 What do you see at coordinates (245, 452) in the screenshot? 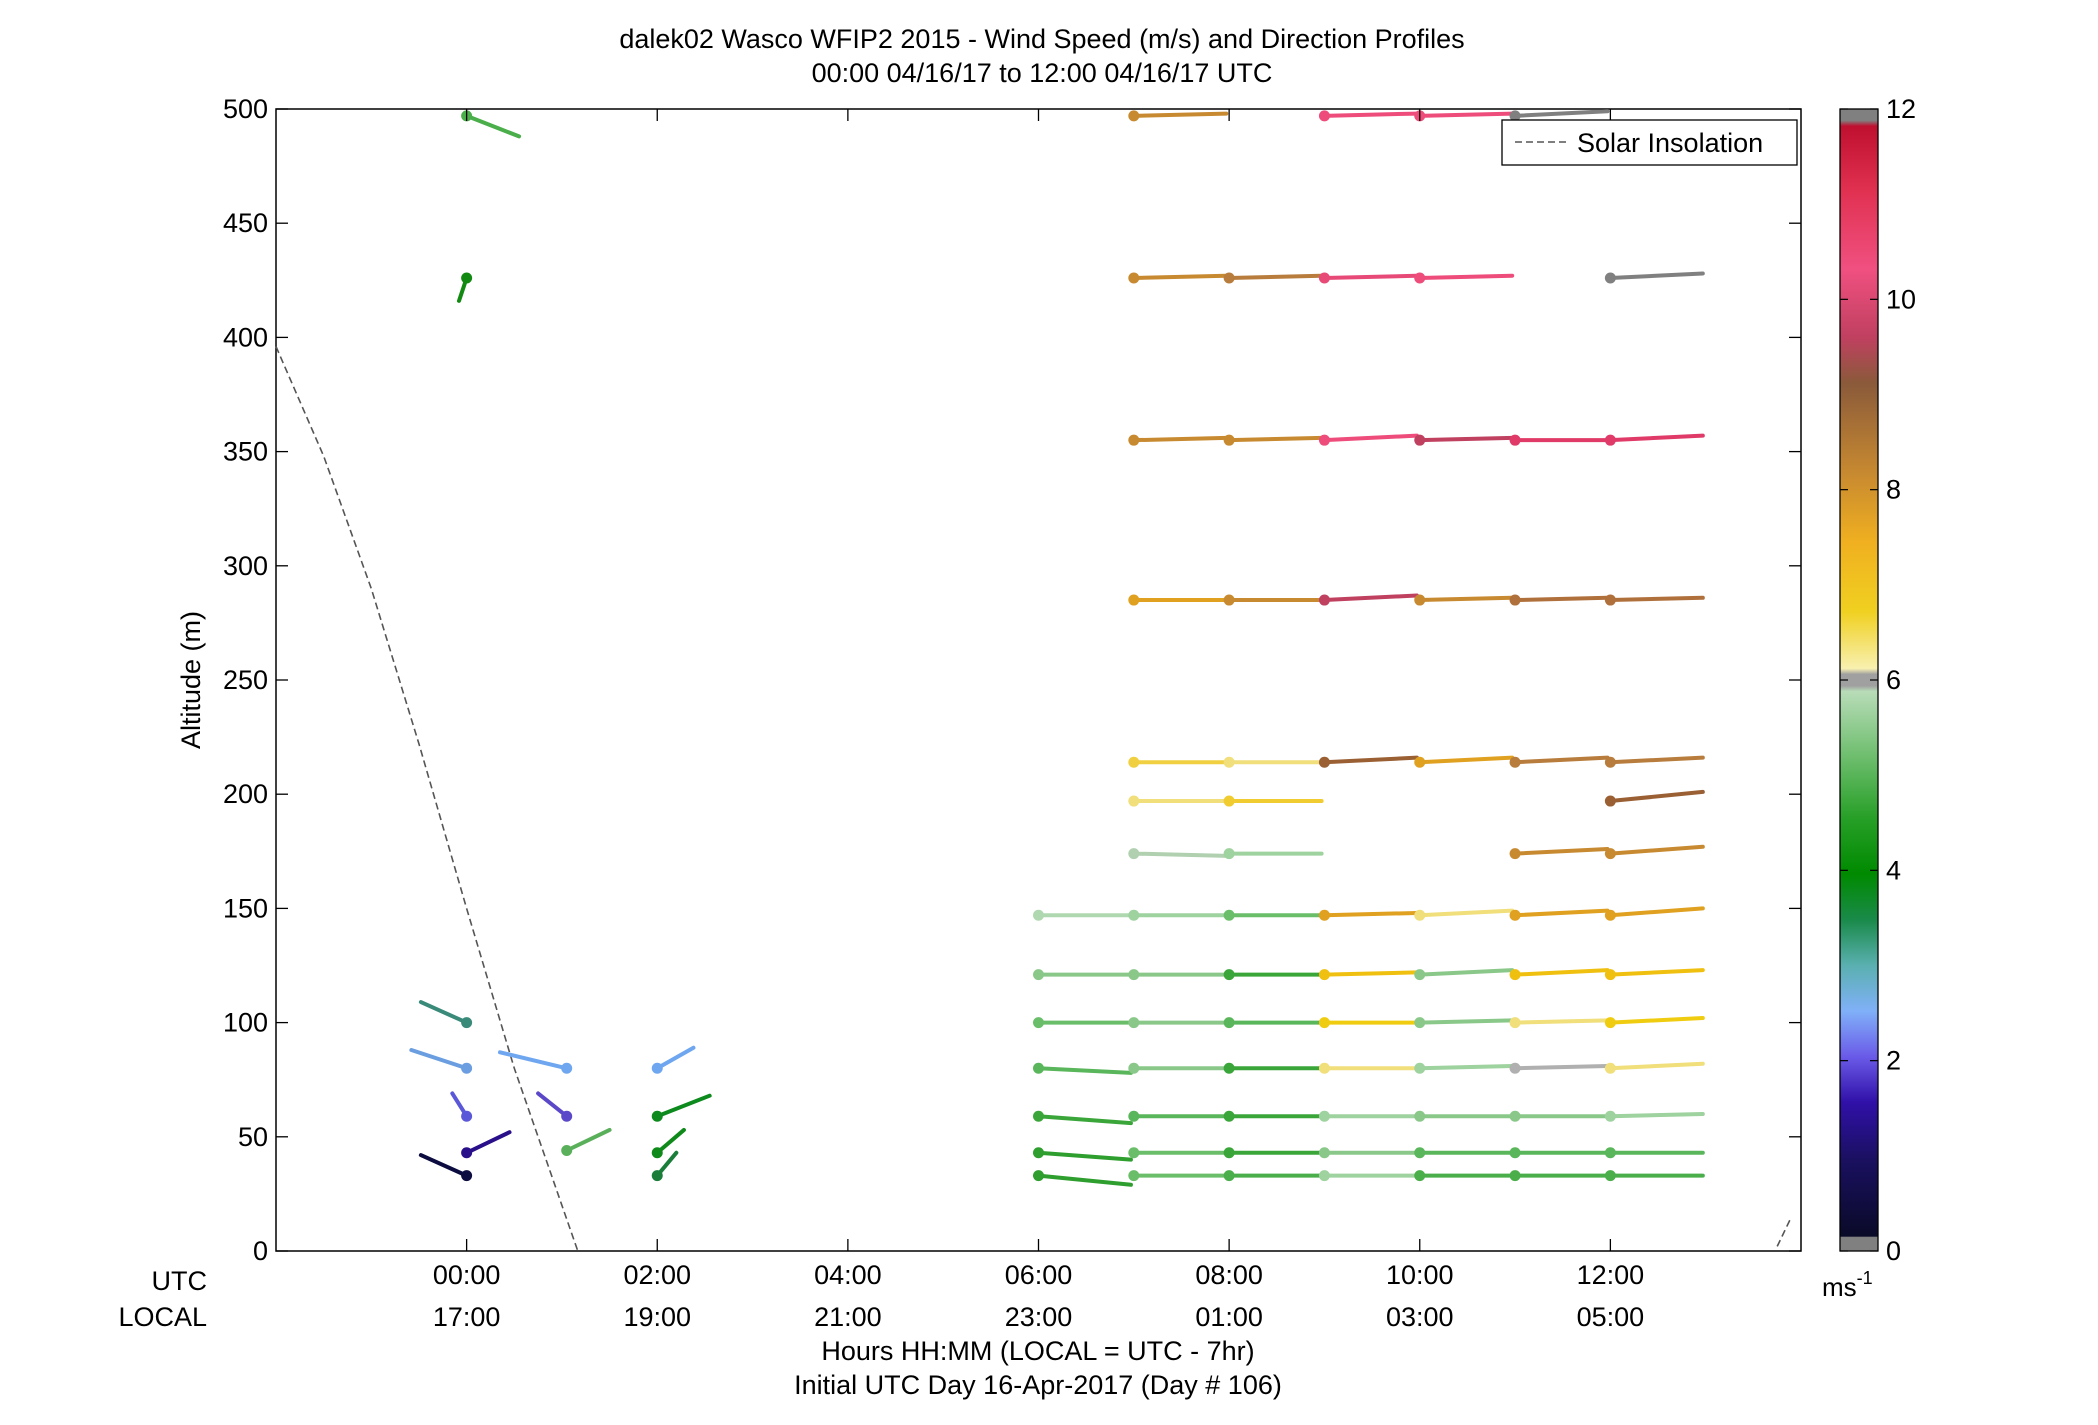
I see `y-tick-label: 350` at bounding box center [245, 452].